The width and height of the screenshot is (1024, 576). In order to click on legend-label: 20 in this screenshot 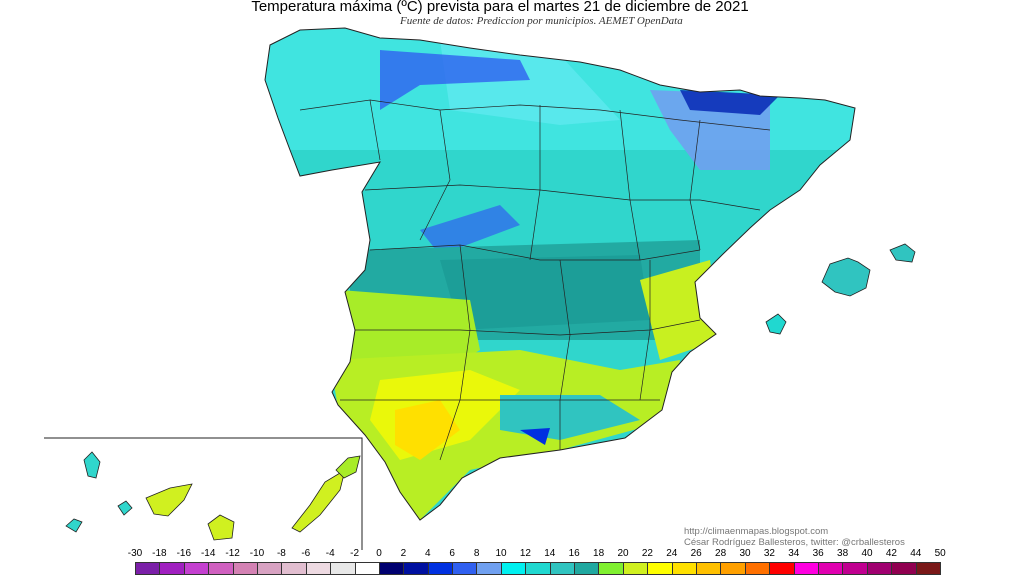, I will do `click(623, 553)`.